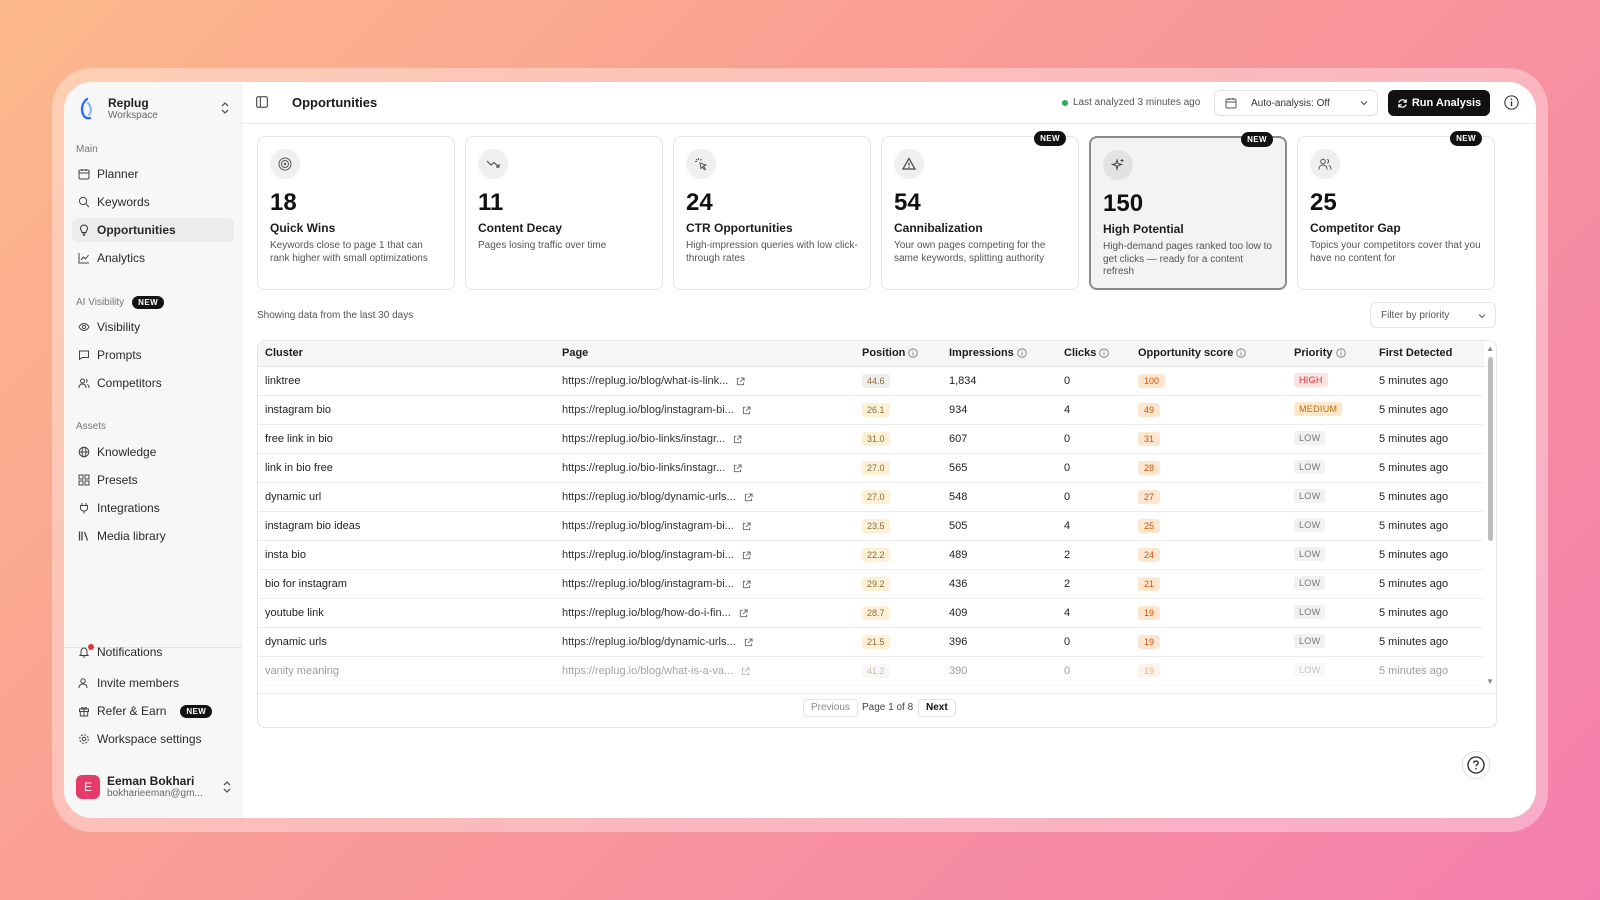 The image size is (1600, 900). Describe the element at coordinates (153, 355) in the screenshot. I see `sidebar-item-prompts: Prompts` at that location.